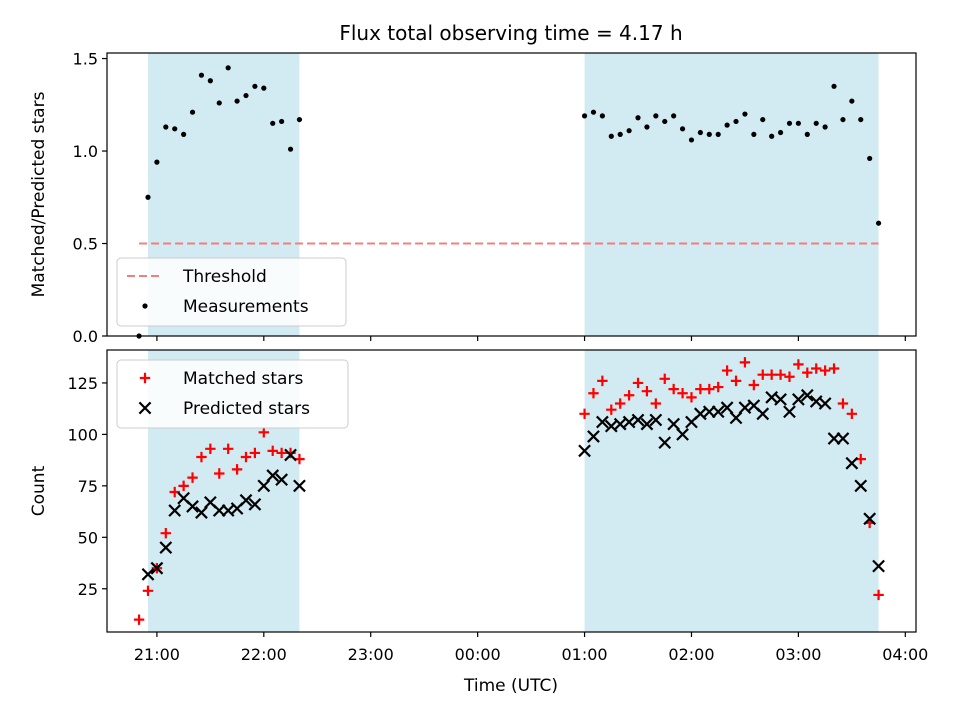 This screenshot has height=720, width=960. What do you see at coordinates (731, 491) in the screenshot?
I see `observing-window-shade` at bounding box center [731, 491].